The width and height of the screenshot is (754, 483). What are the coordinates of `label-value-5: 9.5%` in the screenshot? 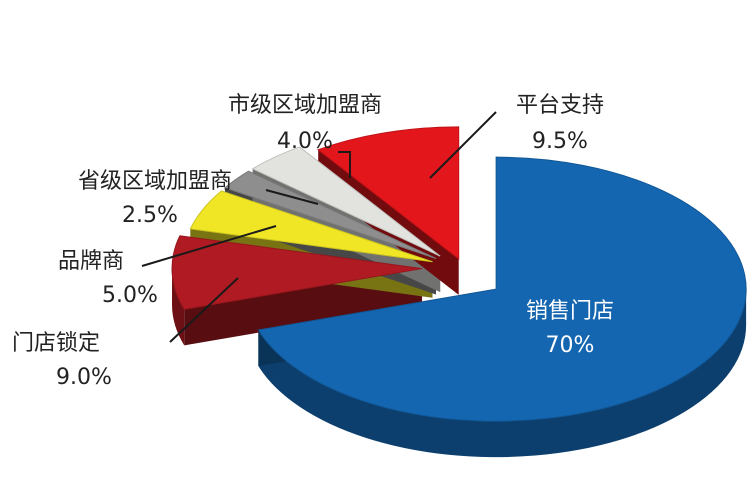 It's located at (560, 141).